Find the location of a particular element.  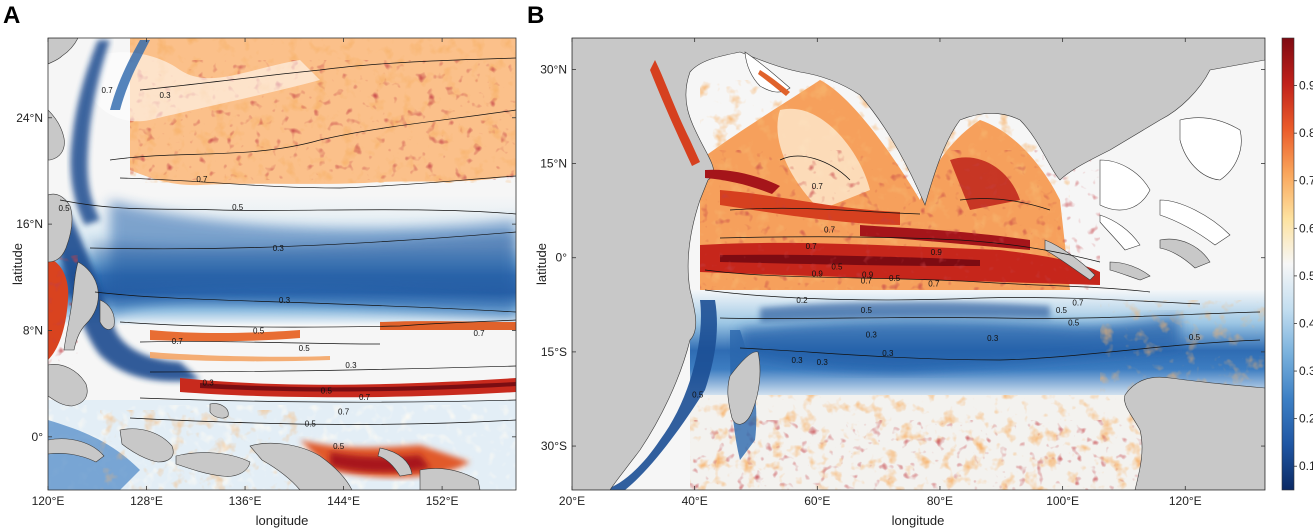

panel-b-ytick-label: 0° is located at coordinates (562, 258).